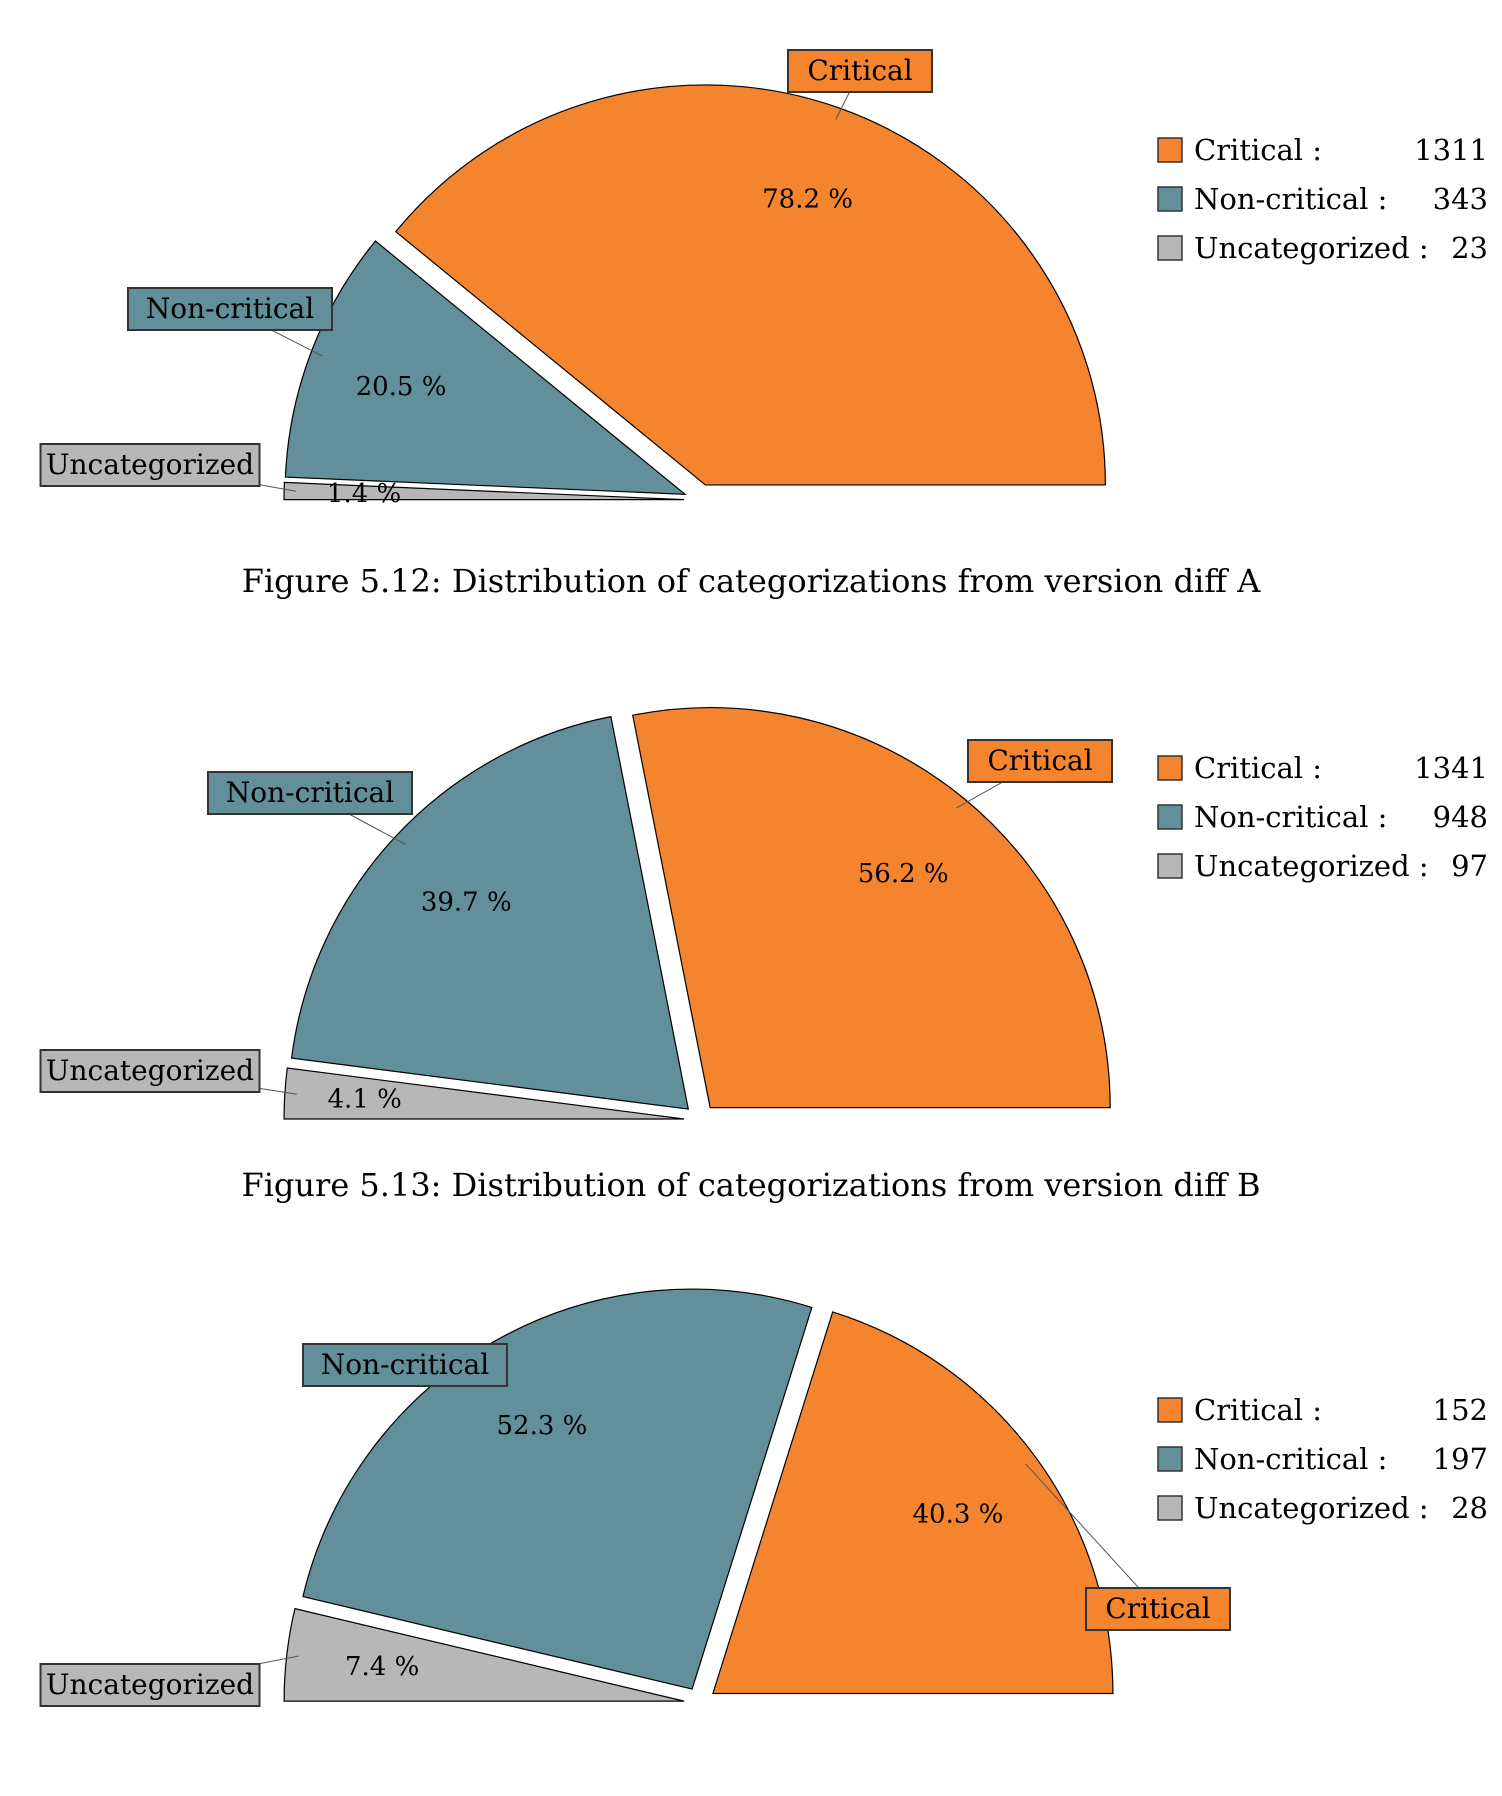  What do you see at coordinates (1469, 866) in the screenshot?
I see `legend-value-uncategorized: 97` at bounding box center [1469, 866].